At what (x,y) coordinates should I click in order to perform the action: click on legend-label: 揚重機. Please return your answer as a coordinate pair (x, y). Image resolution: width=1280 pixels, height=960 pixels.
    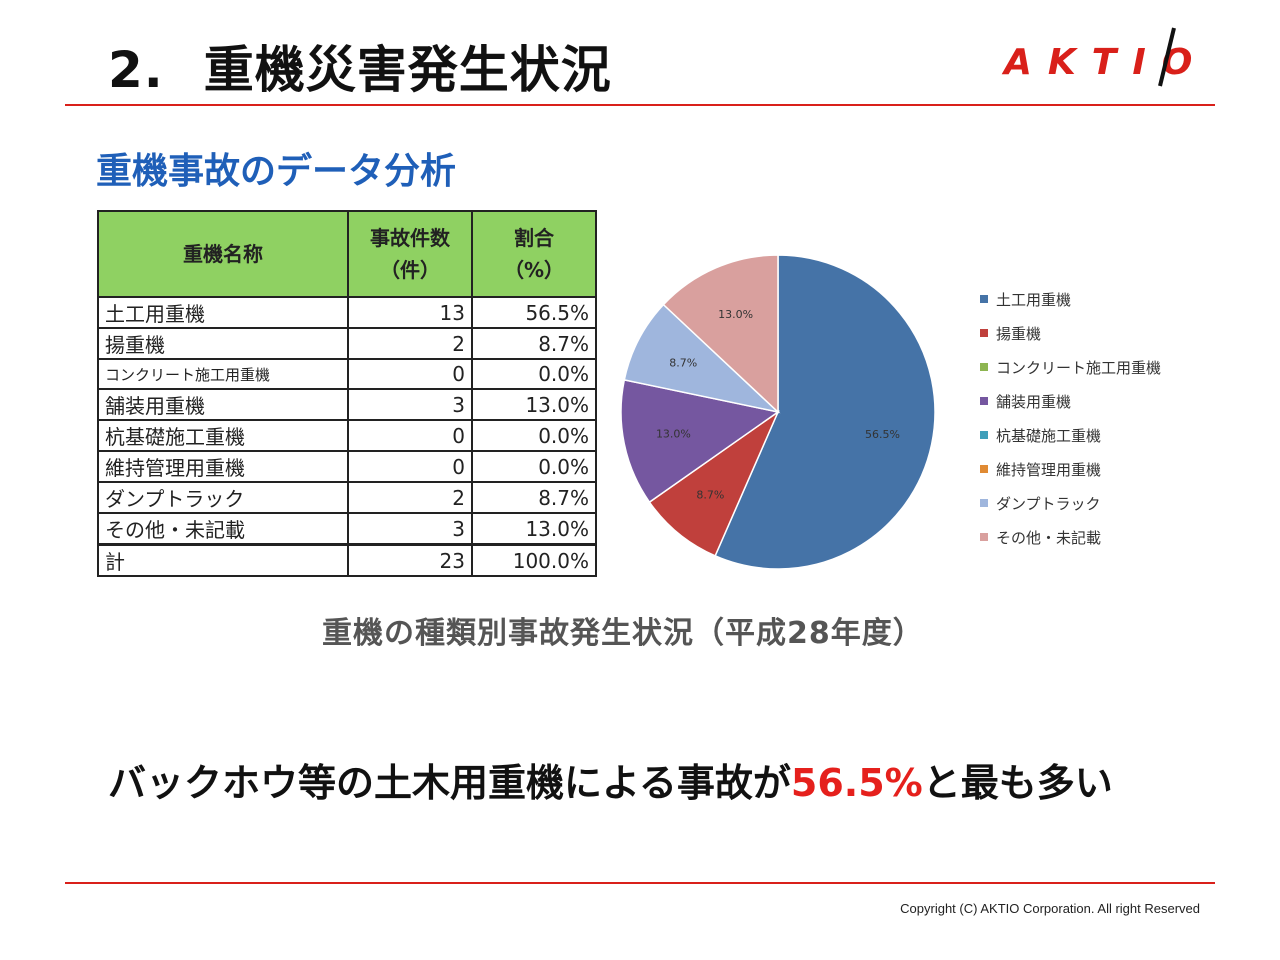
    Looking at the image, I should click on (1019, 333).